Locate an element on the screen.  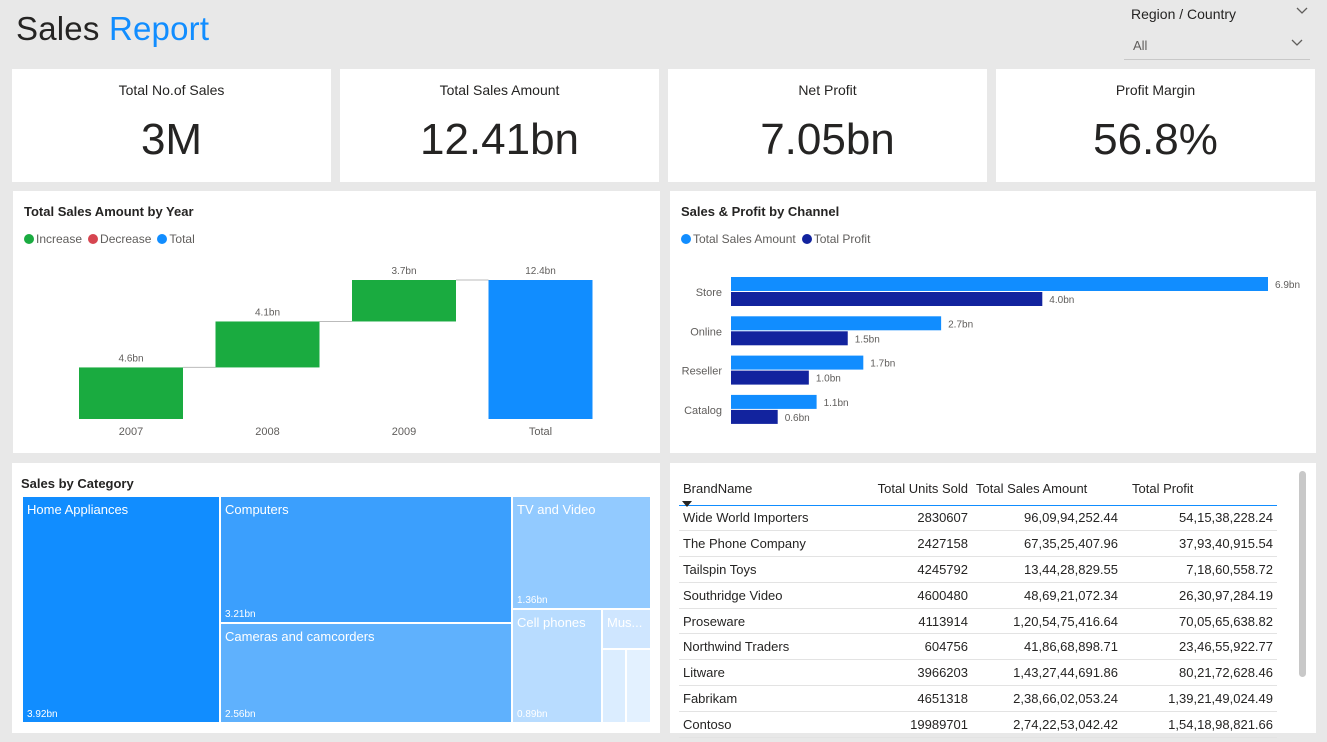
legend-item-profit: Total Profit is located at coordinates (836, 239).